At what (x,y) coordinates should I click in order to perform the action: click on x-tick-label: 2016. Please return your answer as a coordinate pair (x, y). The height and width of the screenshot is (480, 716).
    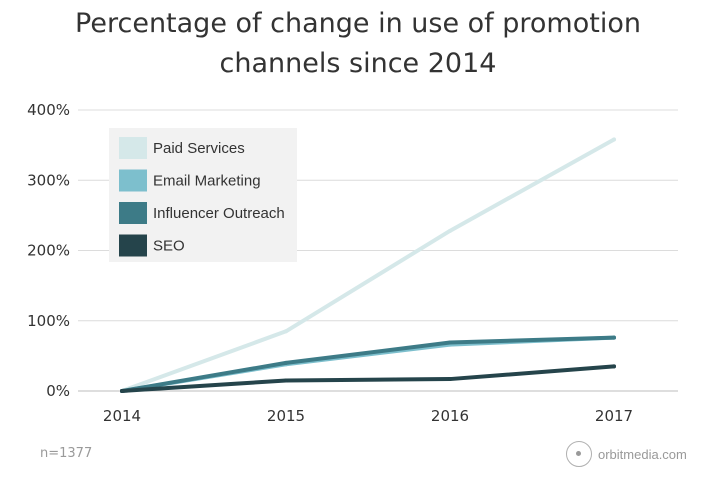
    Looking at the image, I should click on (450, 416).